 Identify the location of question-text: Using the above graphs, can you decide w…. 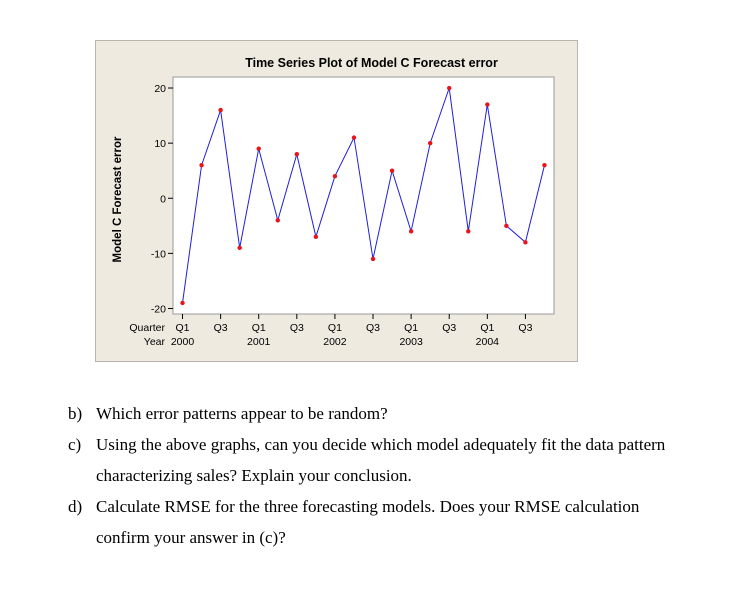
(381, 444).